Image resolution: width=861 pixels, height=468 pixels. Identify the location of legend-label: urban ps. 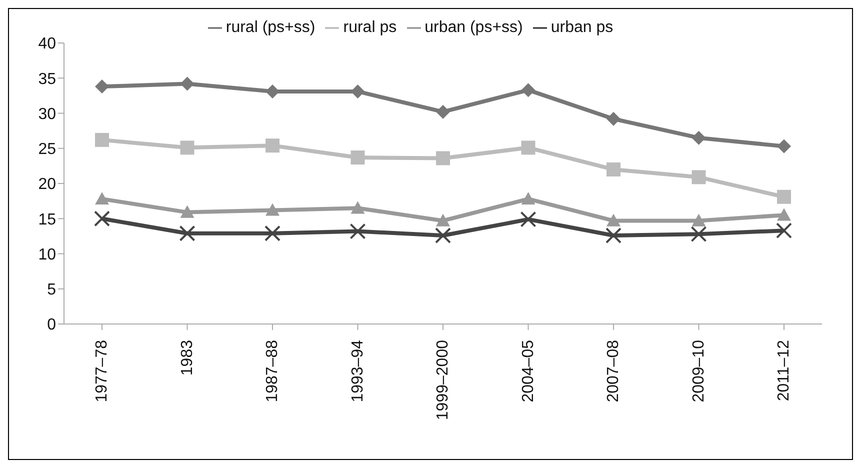
(582, 27).